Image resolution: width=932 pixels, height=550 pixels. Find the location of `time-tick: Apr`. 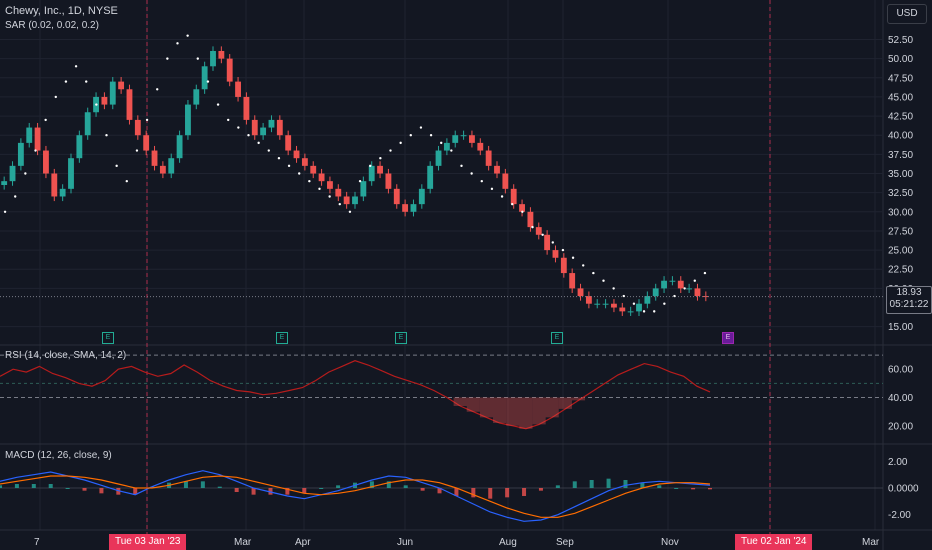

time-tick: Apr is located at coordinates (303, 542).